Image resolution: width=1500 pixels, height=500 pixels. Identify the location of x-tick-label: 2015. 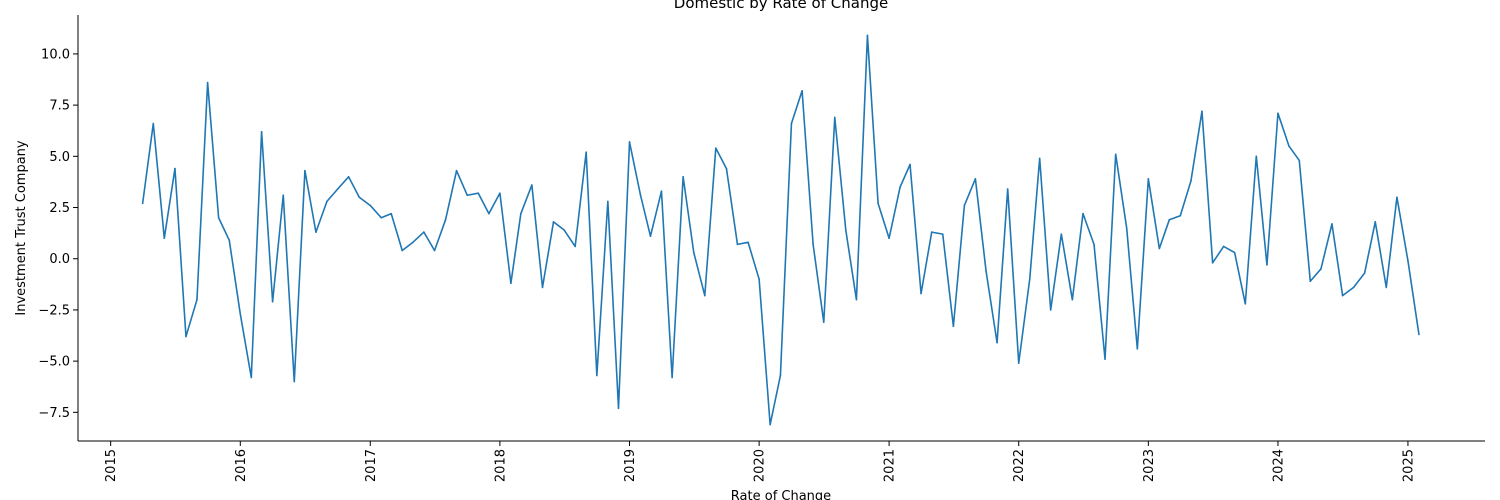
(111, 465).